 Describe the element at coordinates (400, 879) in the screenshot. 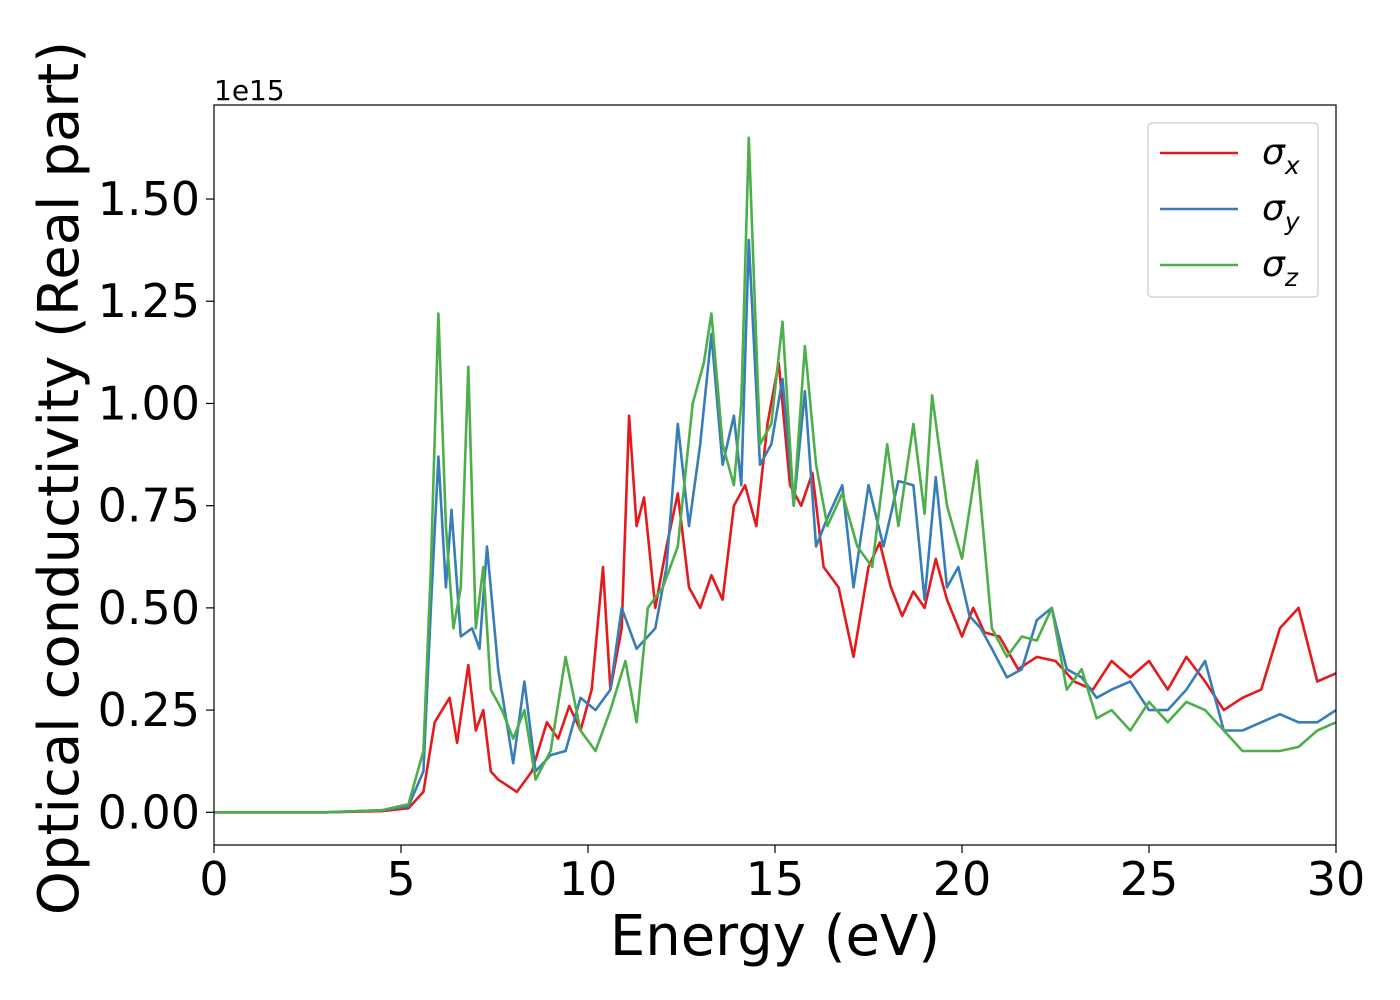

I see `x-tick-label: 5` at that location.